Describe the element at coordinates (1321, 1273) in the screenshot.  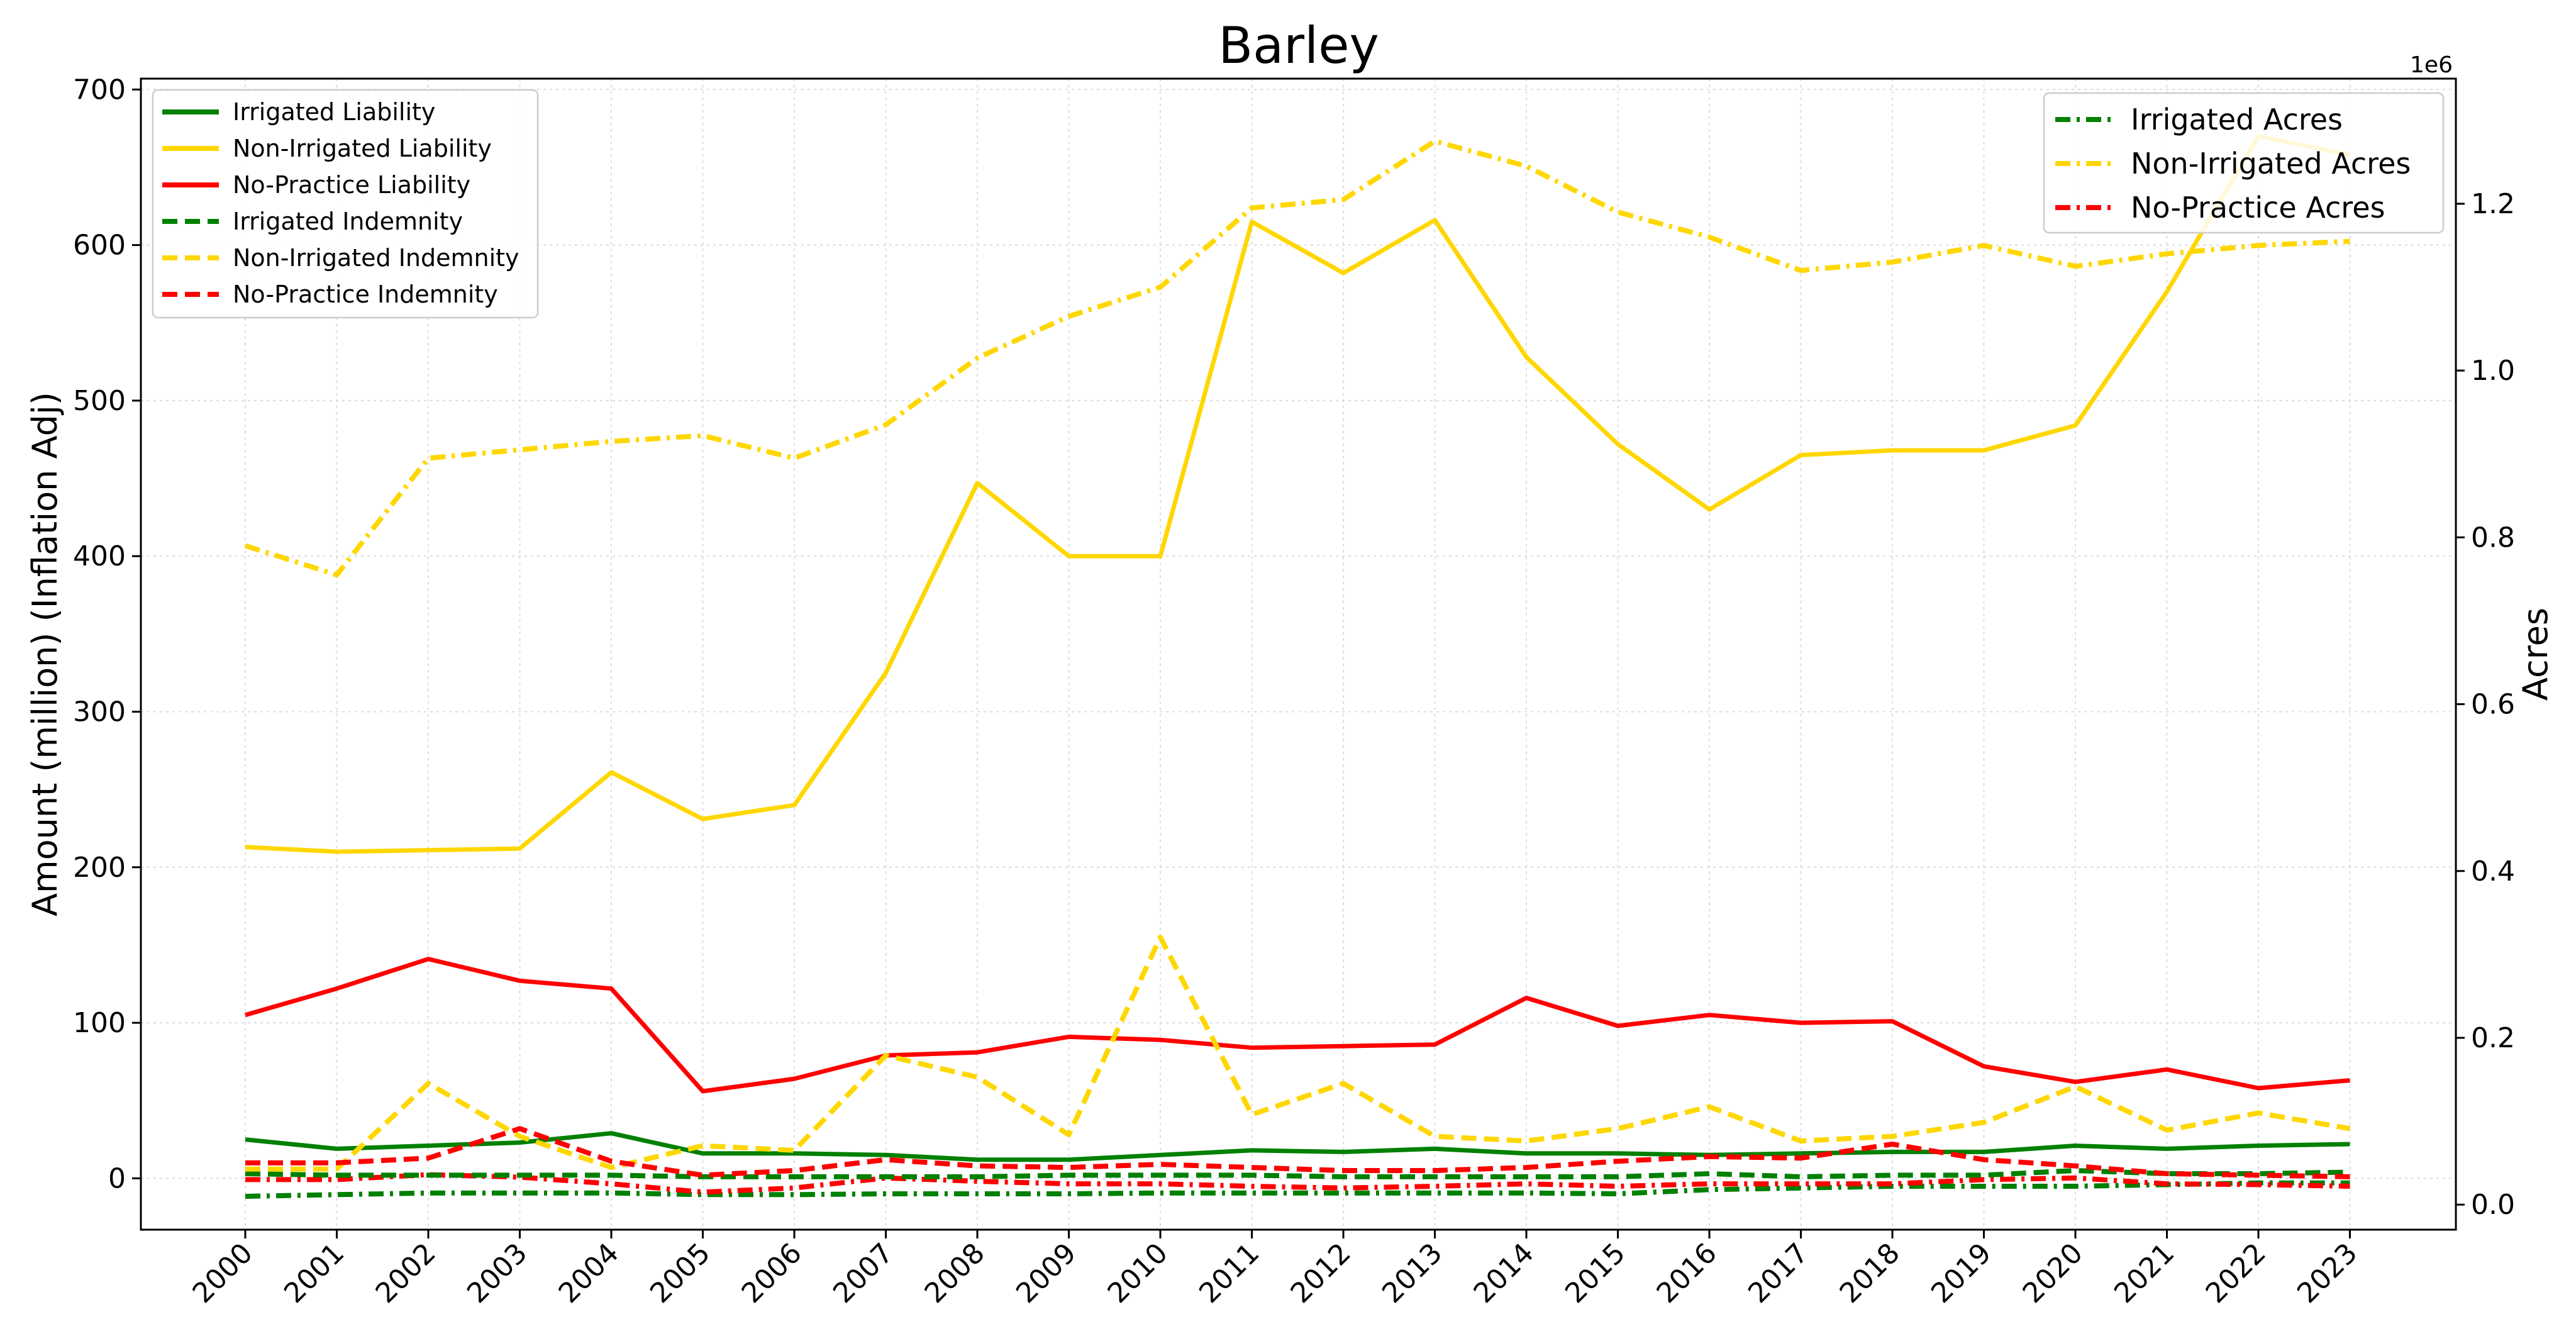
I see `x-tick-label: 2012` at that location.